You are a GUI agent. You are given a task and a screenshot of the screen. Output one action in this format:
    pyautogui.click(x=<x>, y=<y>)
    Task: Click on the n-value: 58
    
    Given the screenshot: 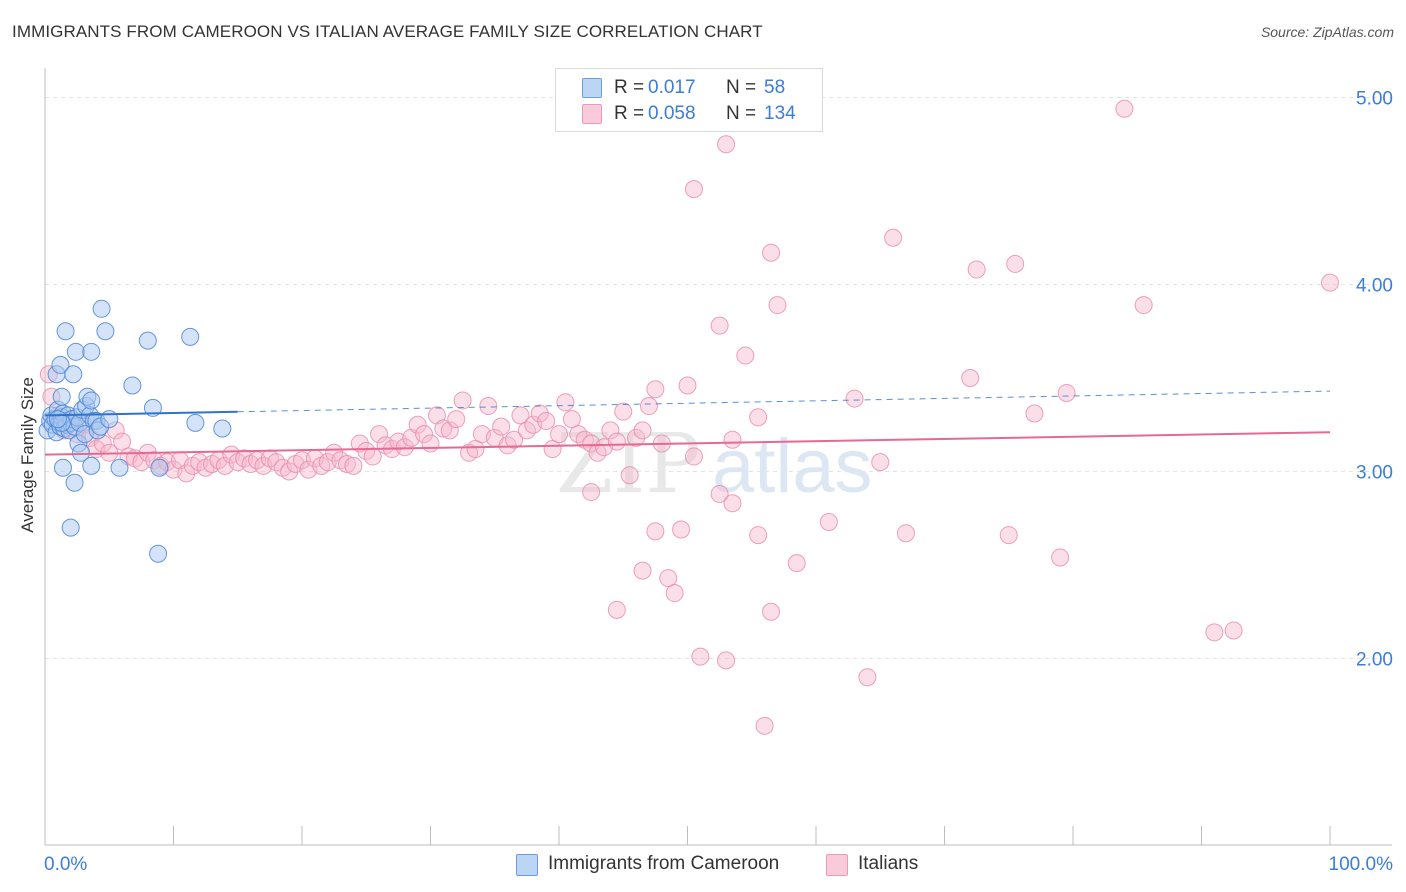 What is the action you would take?
    pyautogui.click(x=775, y=87)
    